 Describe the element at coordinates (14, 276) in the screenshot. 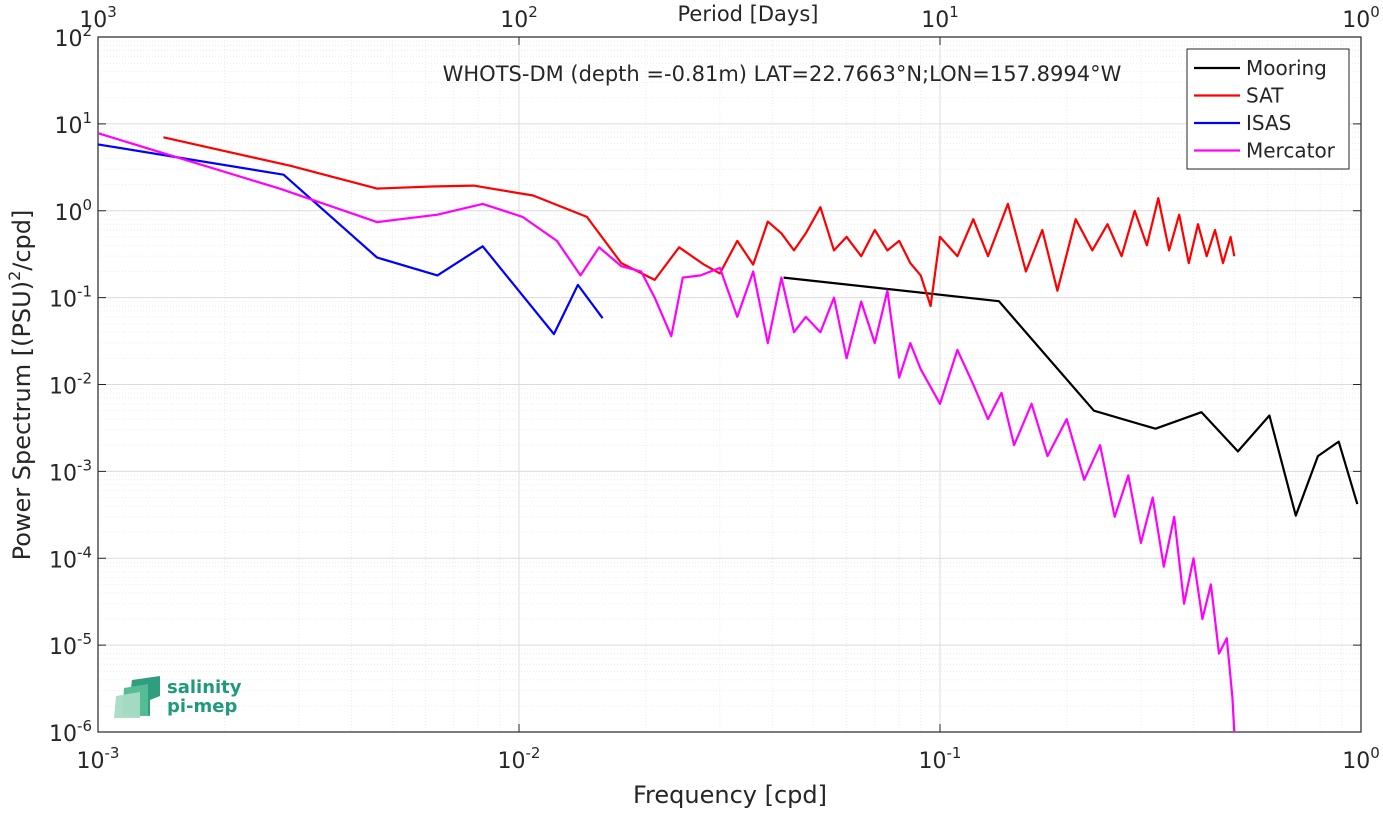

I see `y-axis-label-sup: 2` at that location.